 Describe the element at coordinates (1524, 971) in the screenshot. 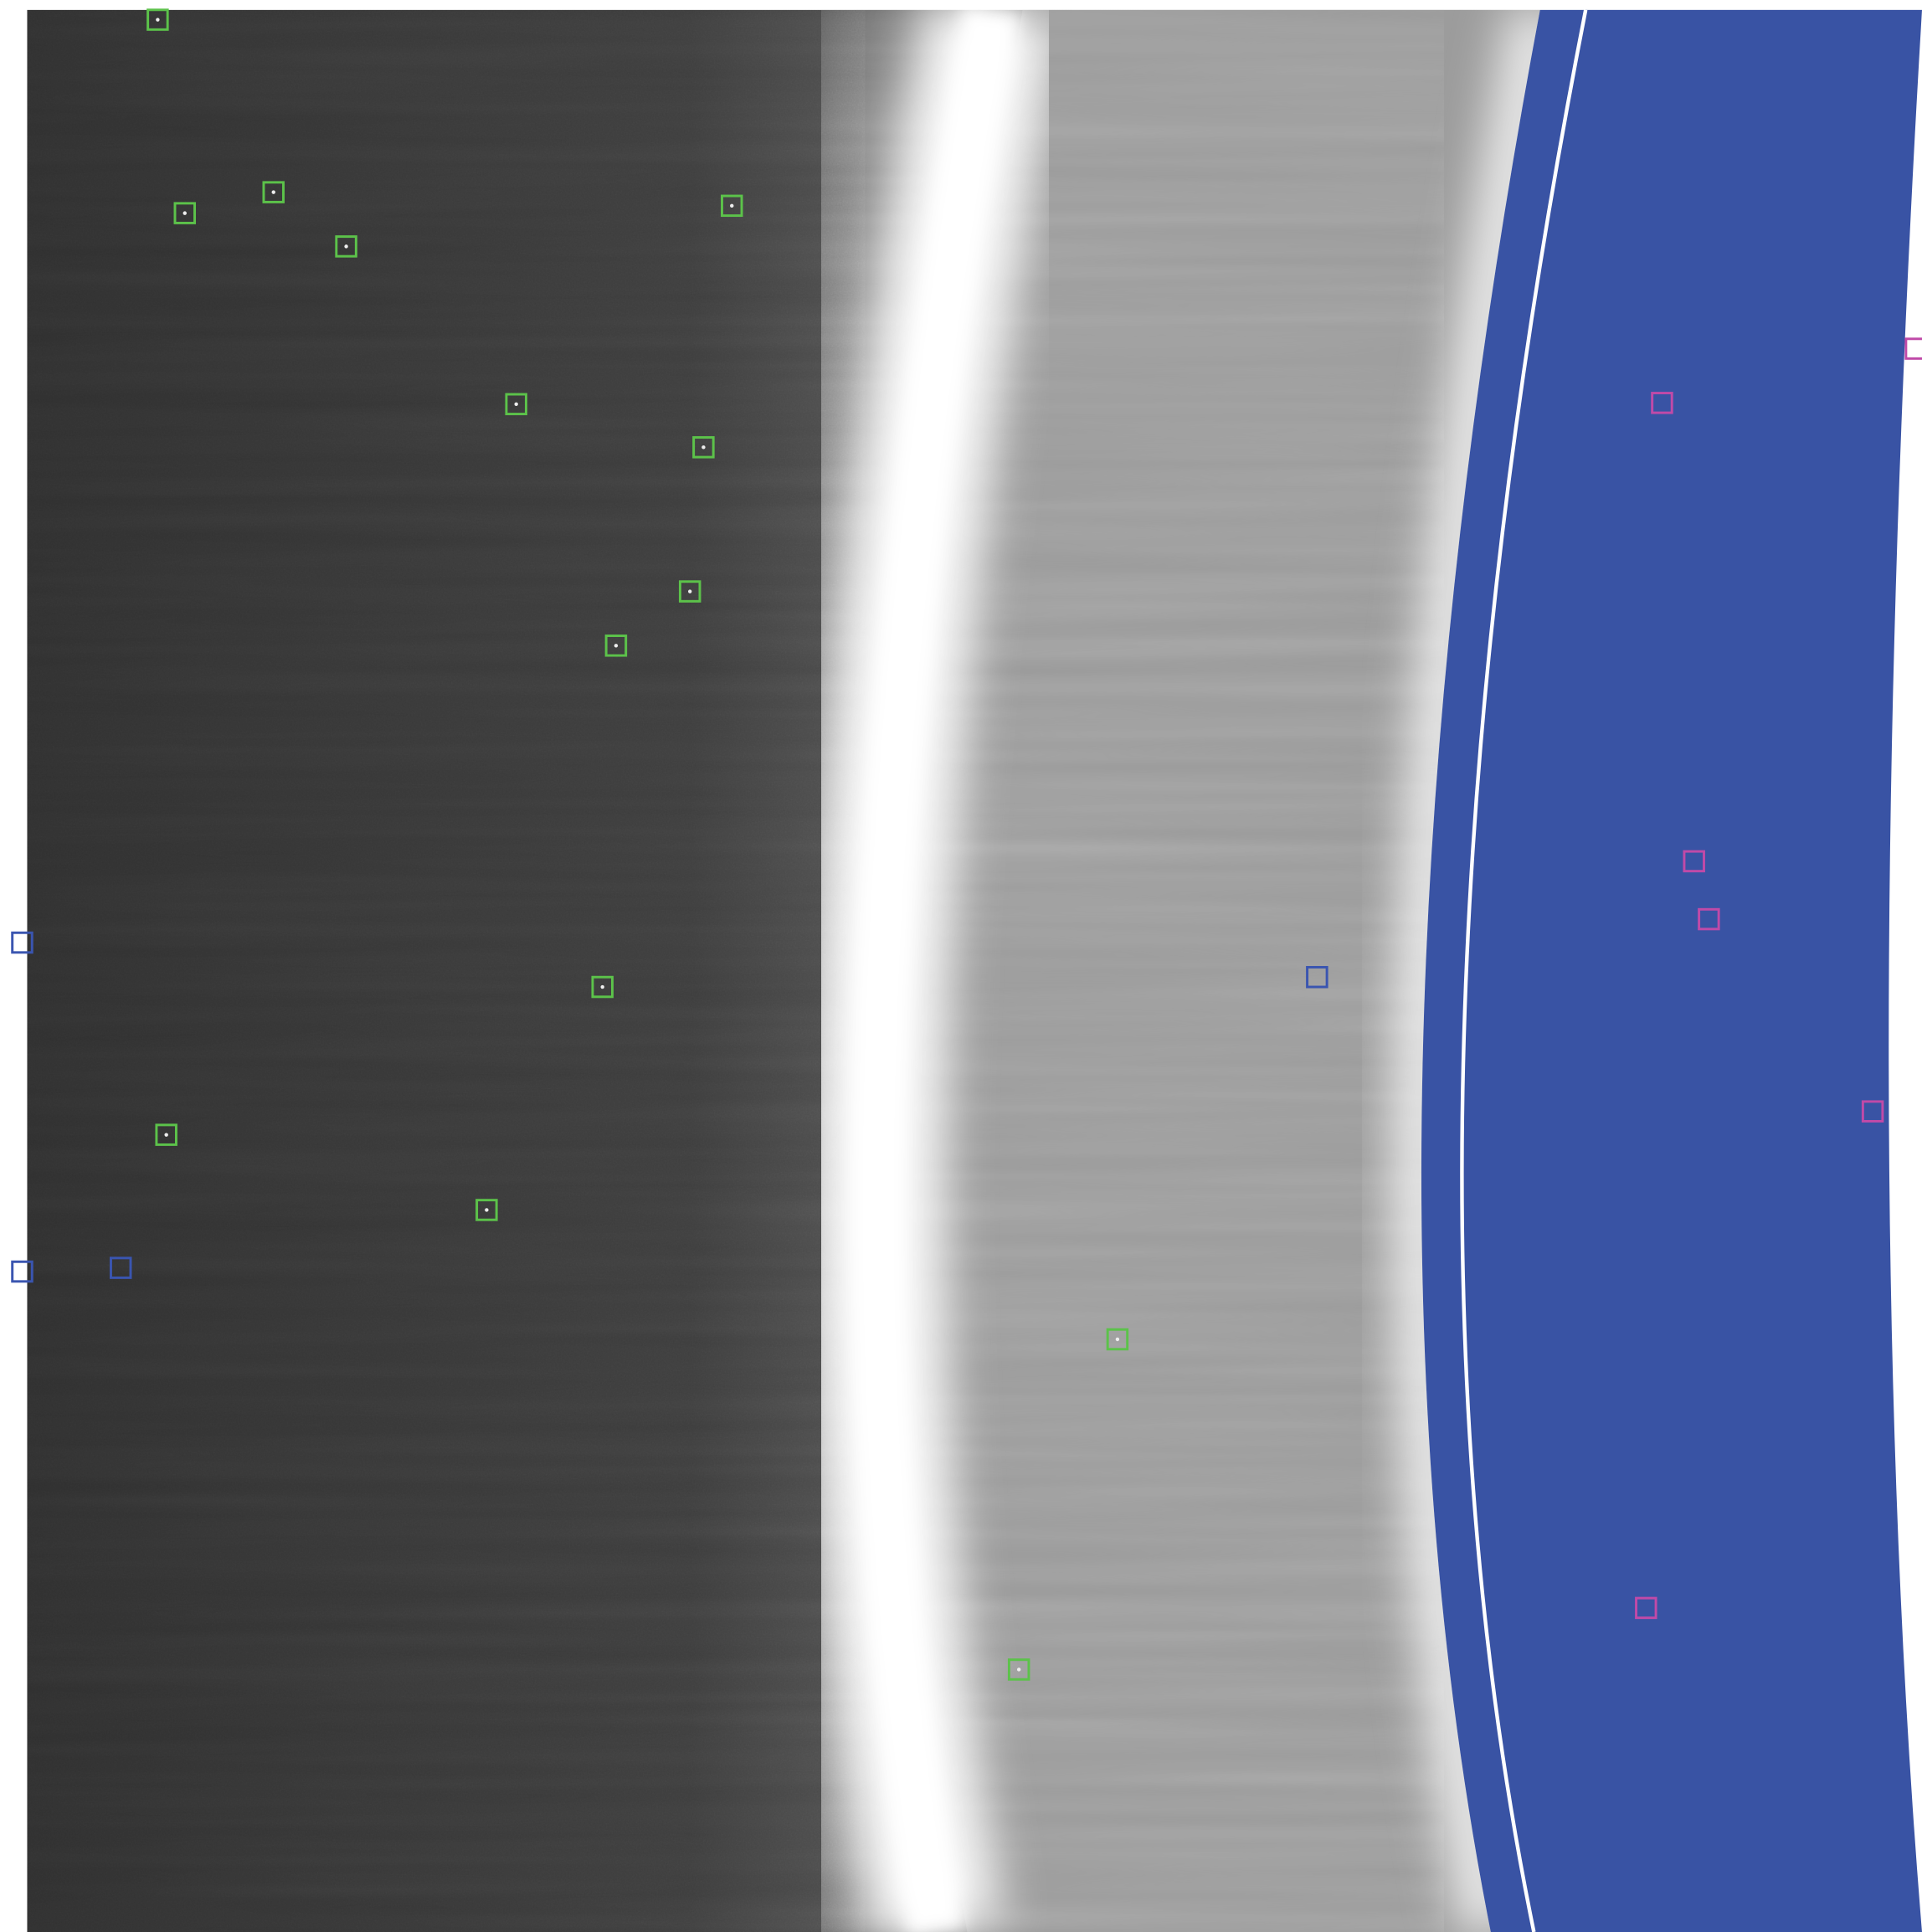

I see `thin-arc` at that location.